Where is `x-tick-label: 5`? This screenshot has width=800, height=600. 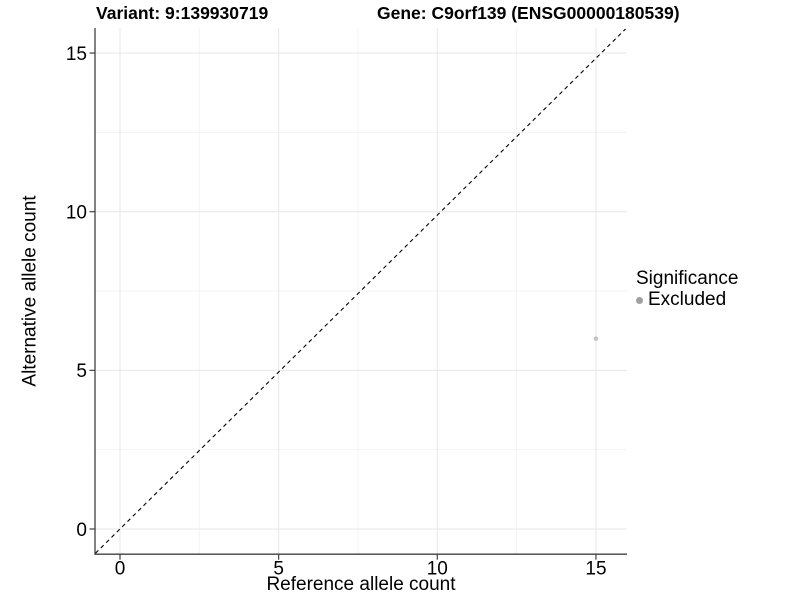
x-tick-label: 5 is located at coordinates (278, 569).